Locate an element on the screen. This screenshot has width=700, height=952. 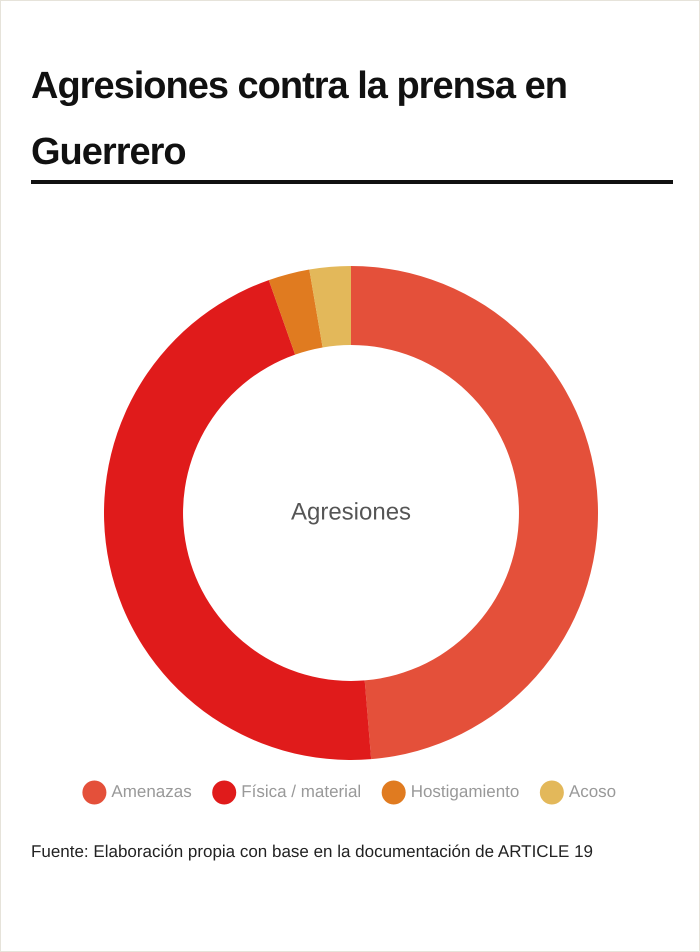
legend-label: Física / material is located at coordinates (301, 792).